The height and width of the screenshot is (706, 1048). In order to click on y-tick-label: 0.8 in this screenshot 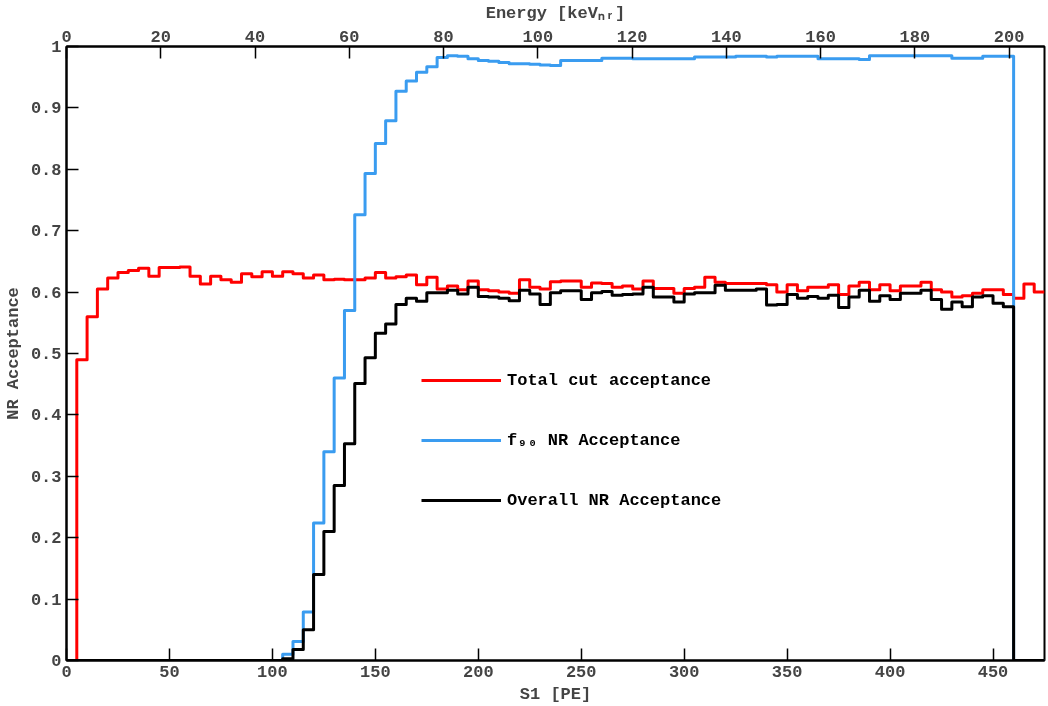, I will do `click(46, 170)`.